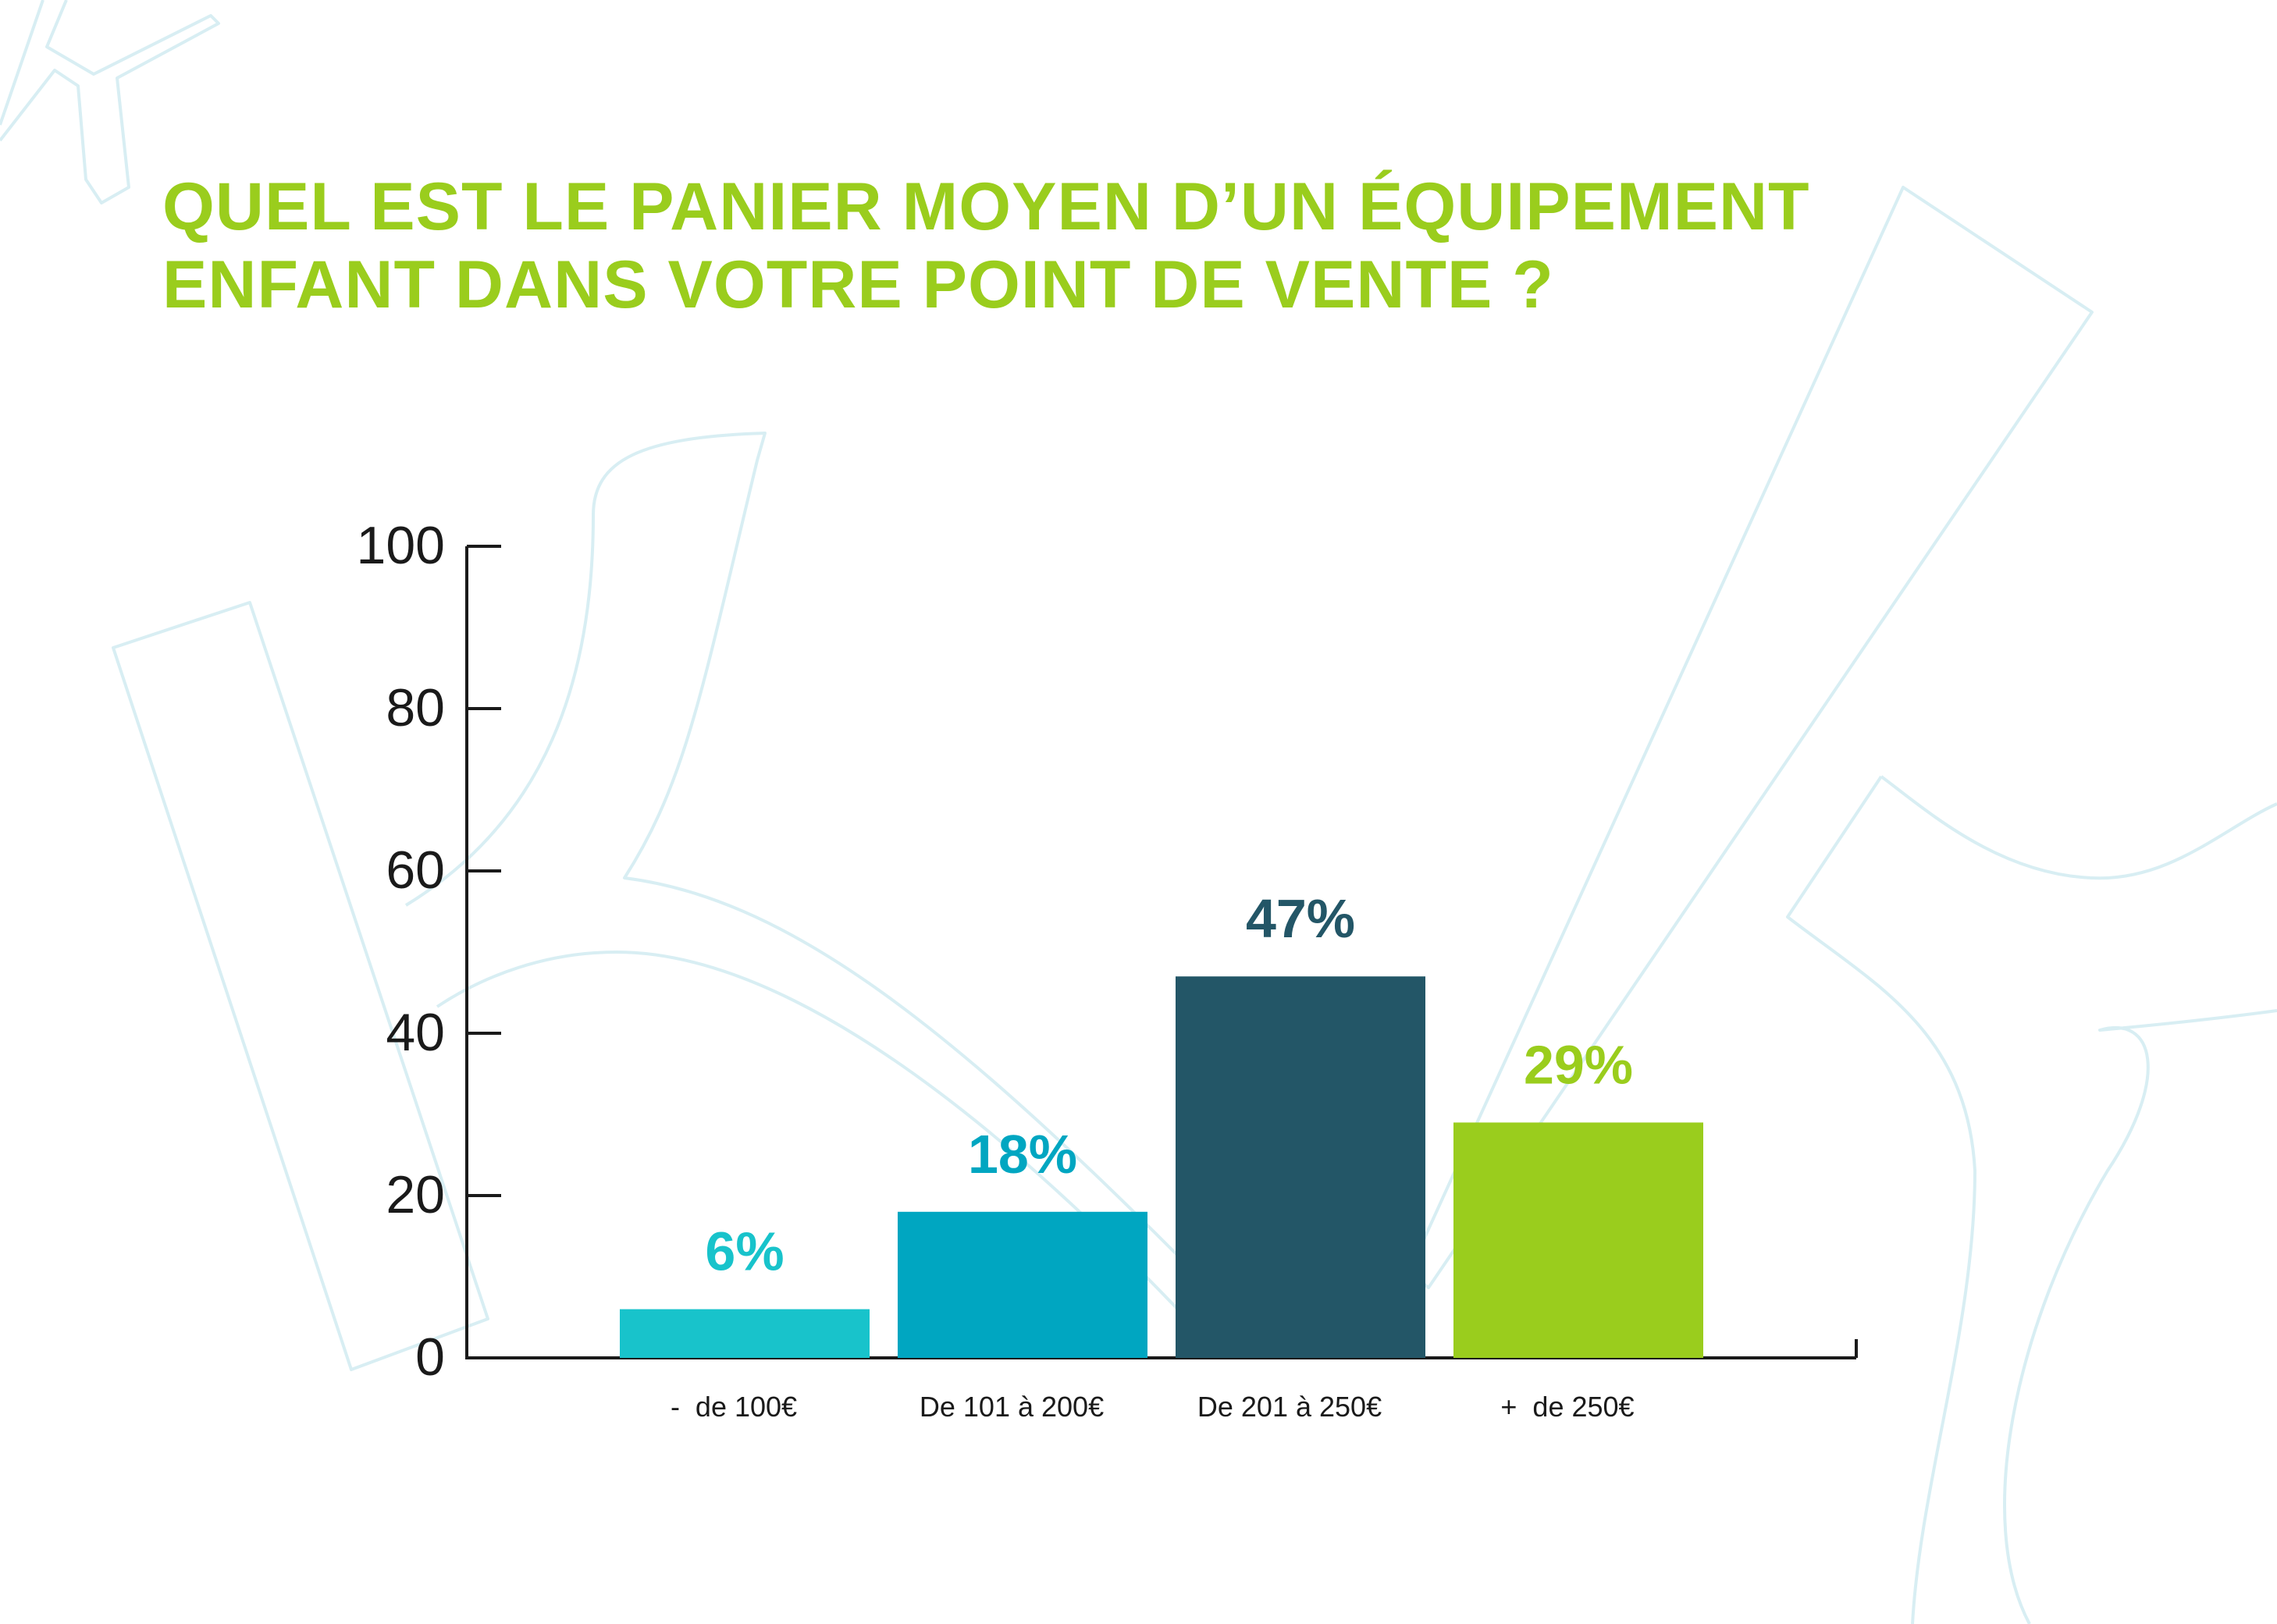 The height and width of the screenshot is (1624, 2277). I want to click on y-tick-label: 40, so click(415, 1032).